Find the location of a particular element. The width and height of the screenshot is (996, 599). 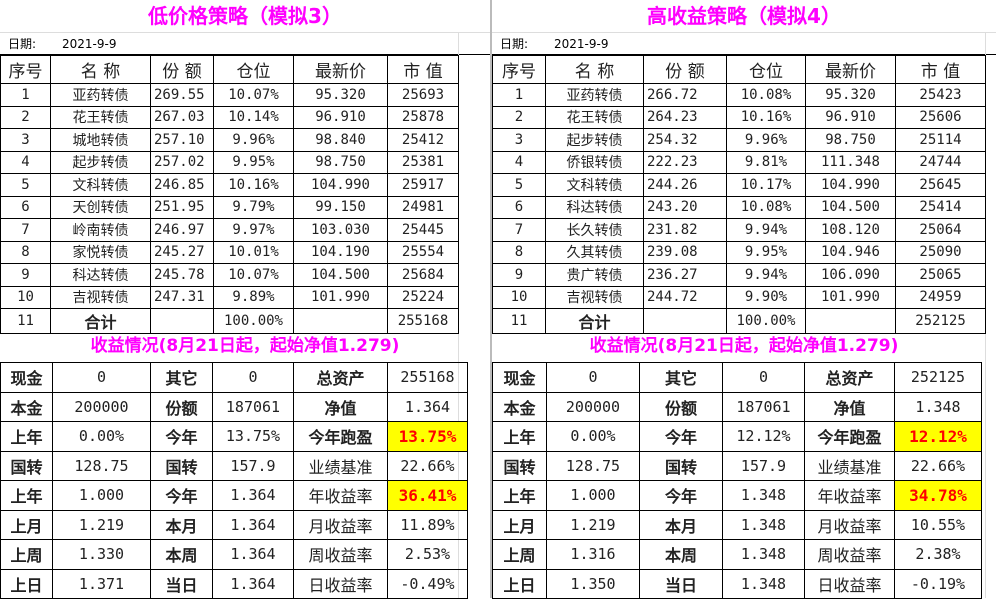

position-cell: 10.14% is located at coordinates (253, 117).